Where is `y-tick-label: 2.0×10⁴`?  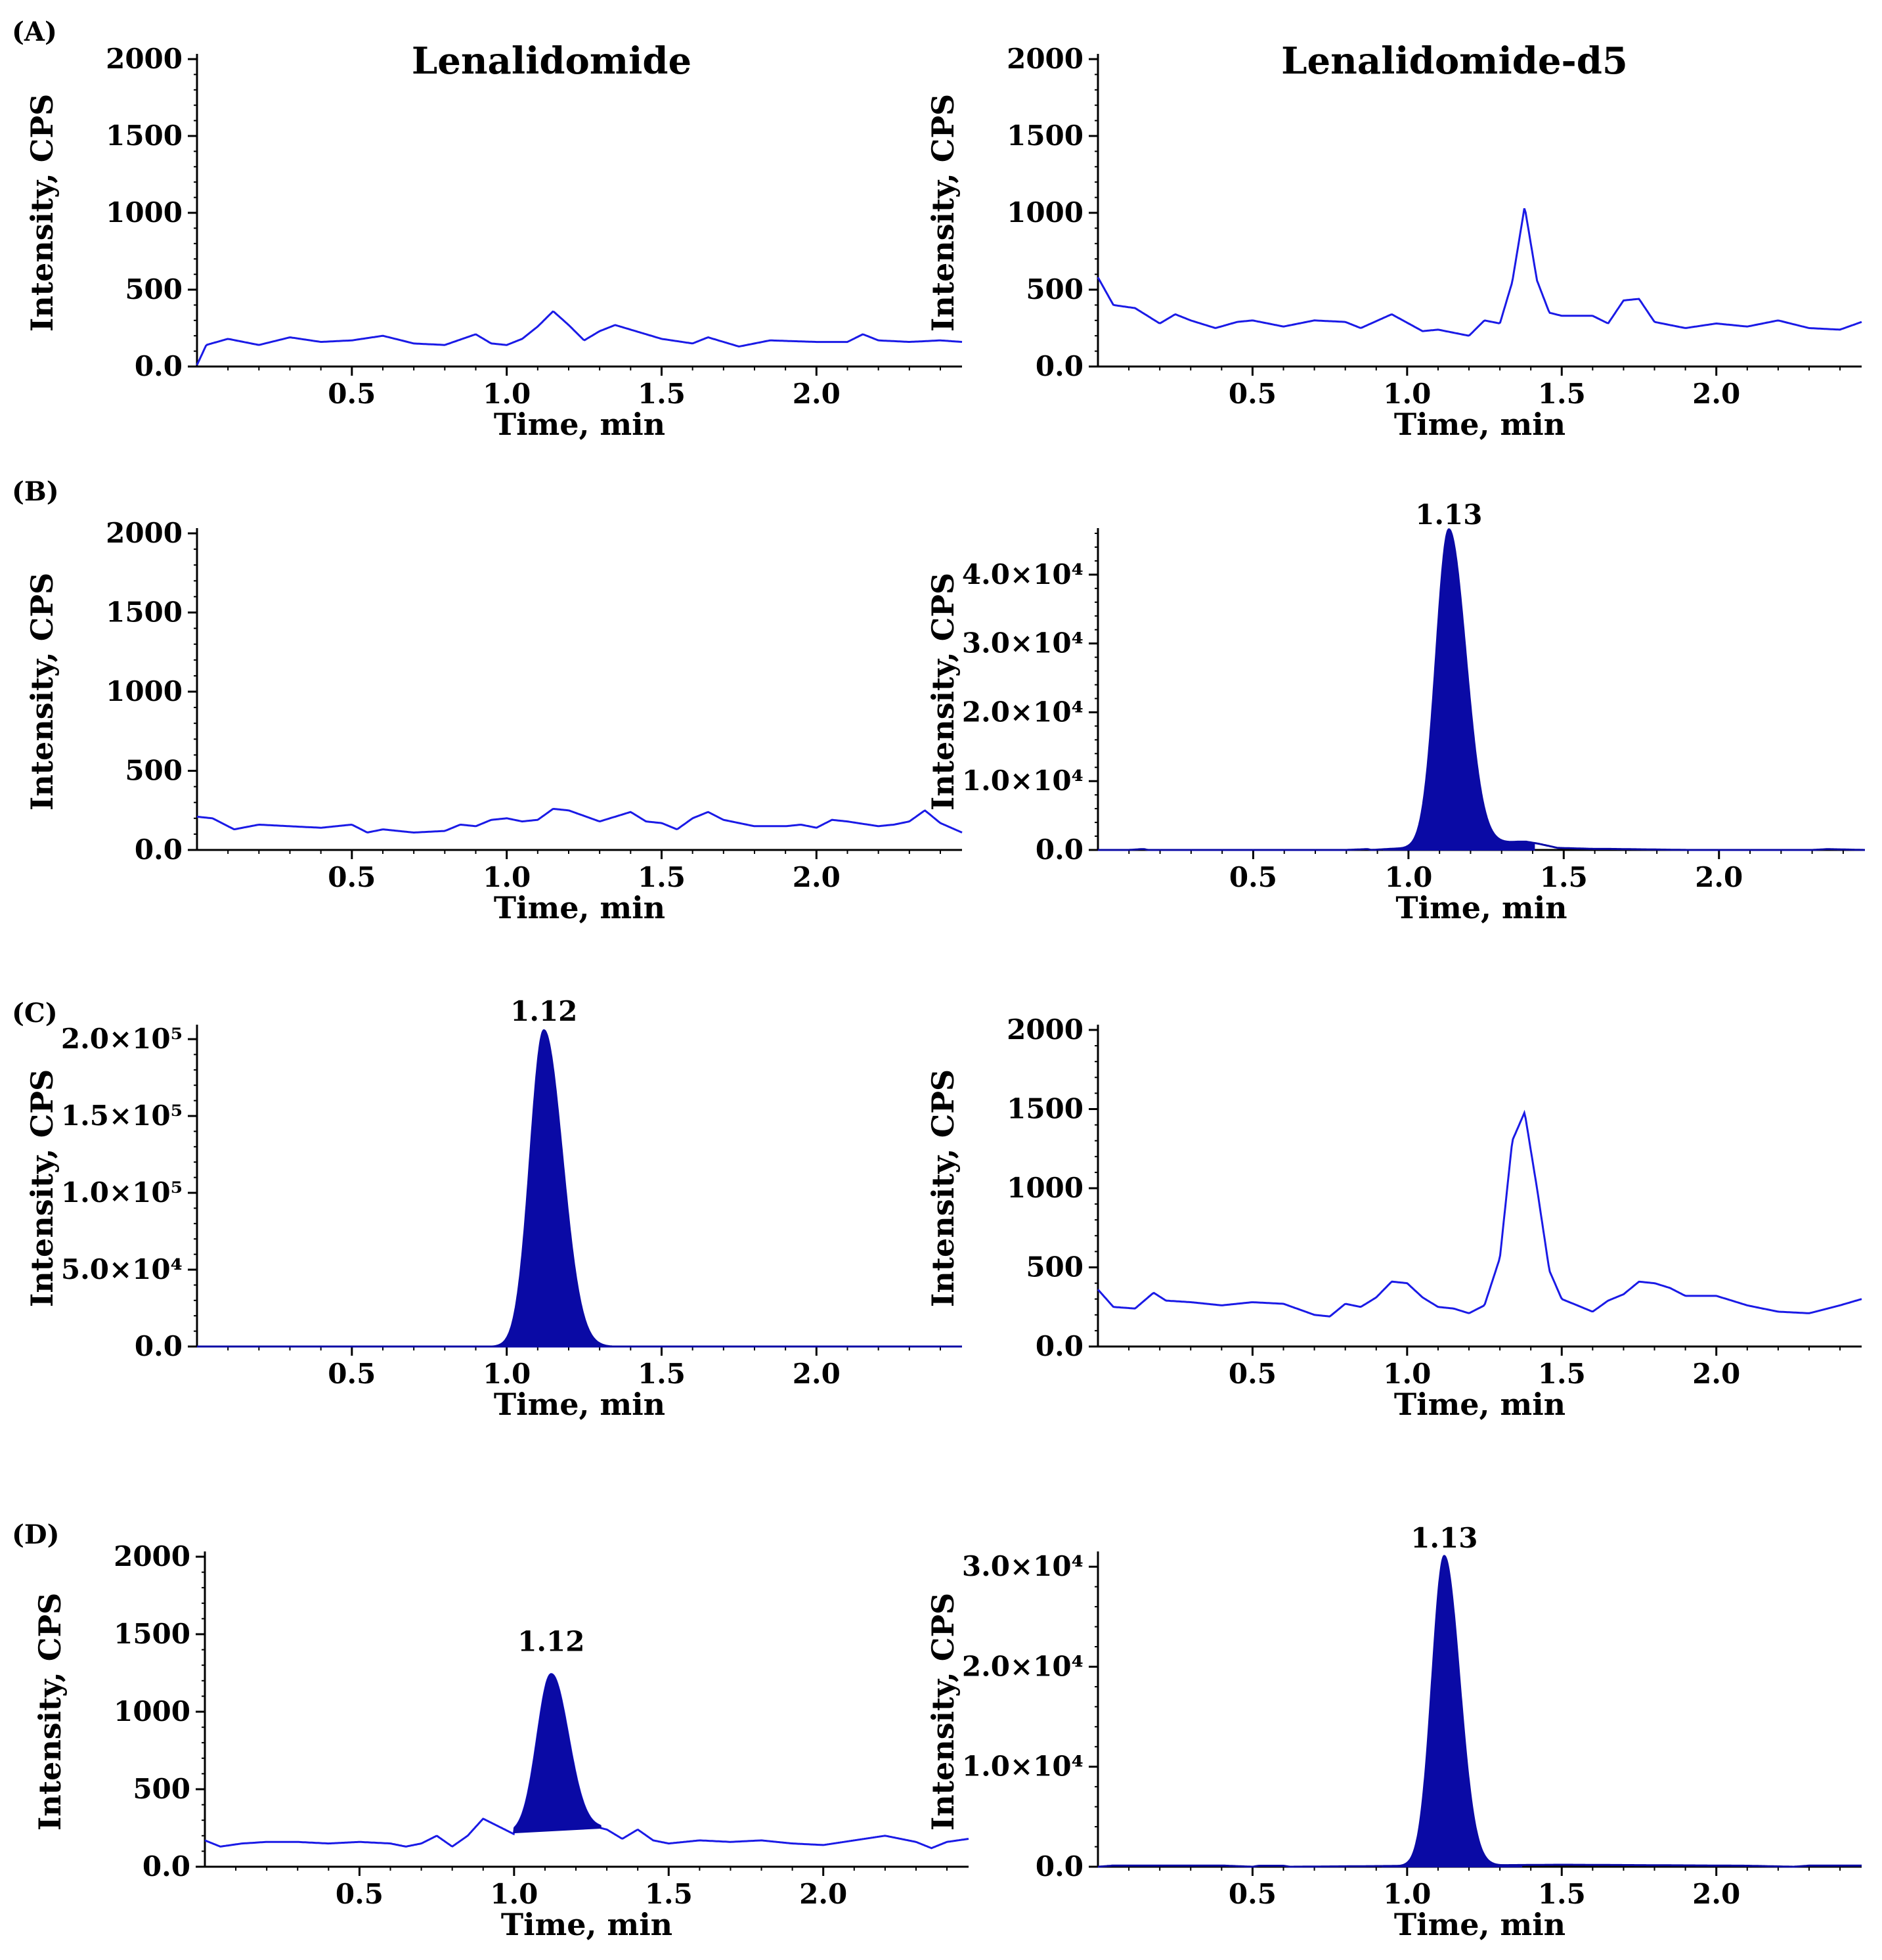 y-tick-label: 2.0×10⁴ is located at coordinates (1022, 1666).